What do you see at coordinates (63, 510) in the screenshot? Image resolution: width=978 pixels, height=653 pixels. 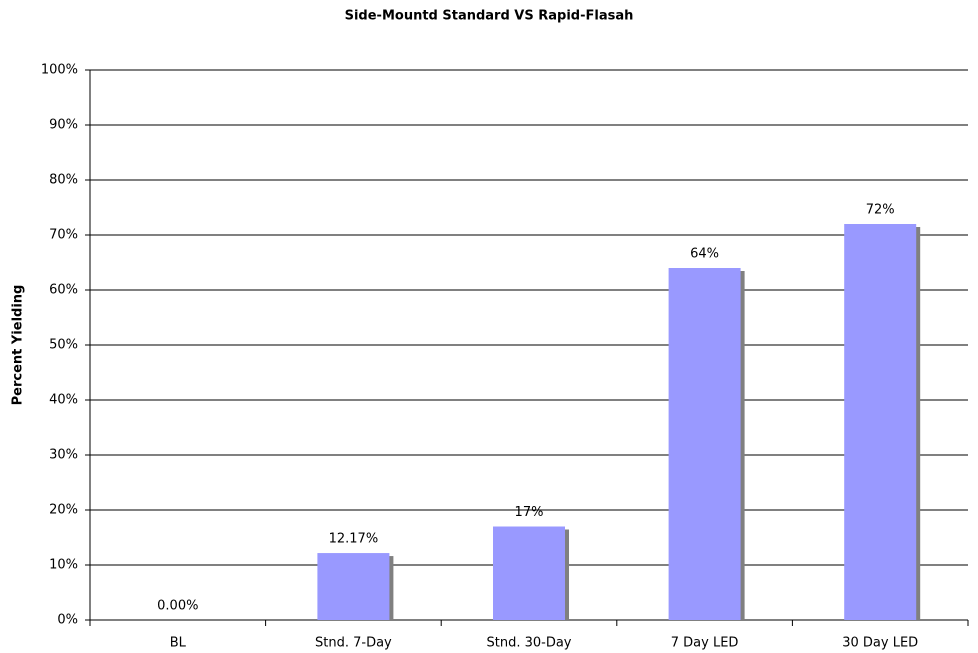 I see `y-tick-label: 20%` at bounding box center [63, 510].